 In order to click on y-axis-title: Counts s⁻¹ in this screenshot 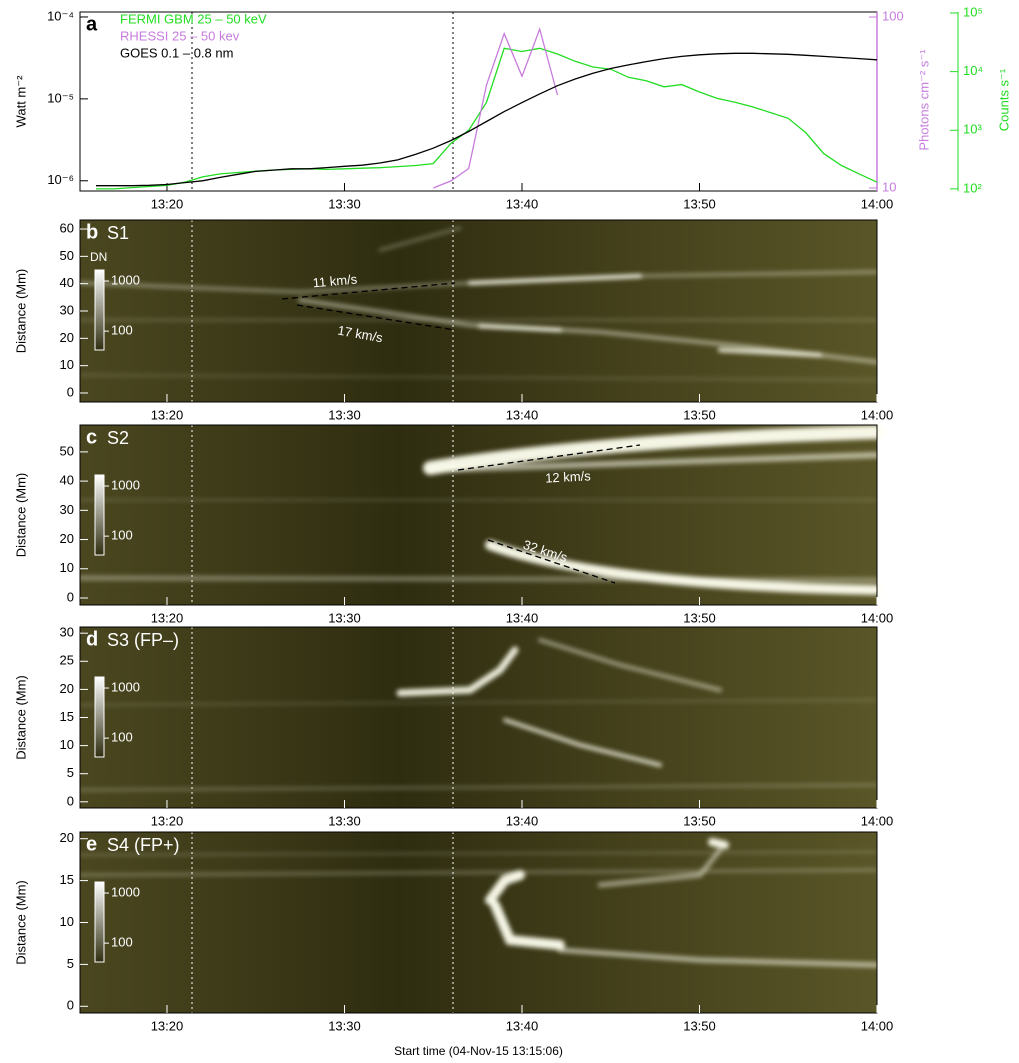, I will do `click(1003, 99)`.